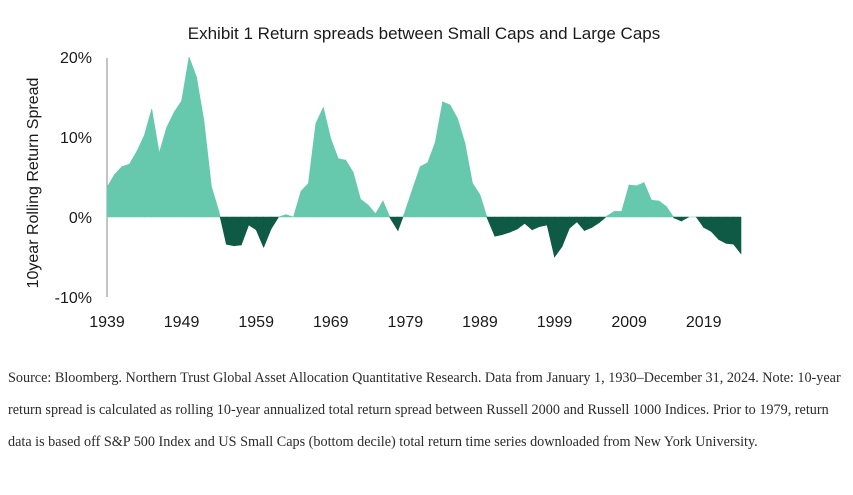 Image resolution: width=853 pixels, height=495 pixels. What do you see at coordinates (480, 322) in the screenshot?
I see `x-tick-label: 1989` at bounding box center [480, 322].